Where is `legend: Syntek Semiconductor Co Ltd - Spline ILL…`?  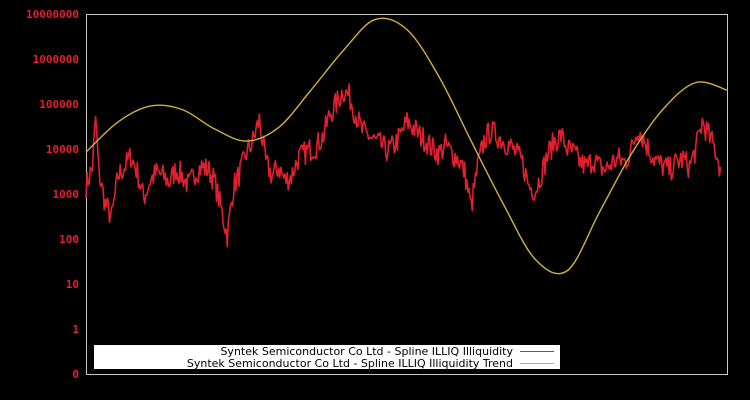 legend: Syntek Semiconductor Co Ltd - Spline ILL… is located at coordinates (327, 357).